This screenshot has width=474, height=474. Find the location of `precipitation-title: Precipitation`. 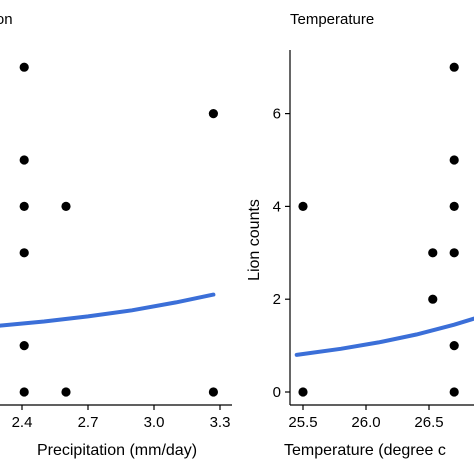

precipitation-title: Precipitation is located at coordinates (6, 19).